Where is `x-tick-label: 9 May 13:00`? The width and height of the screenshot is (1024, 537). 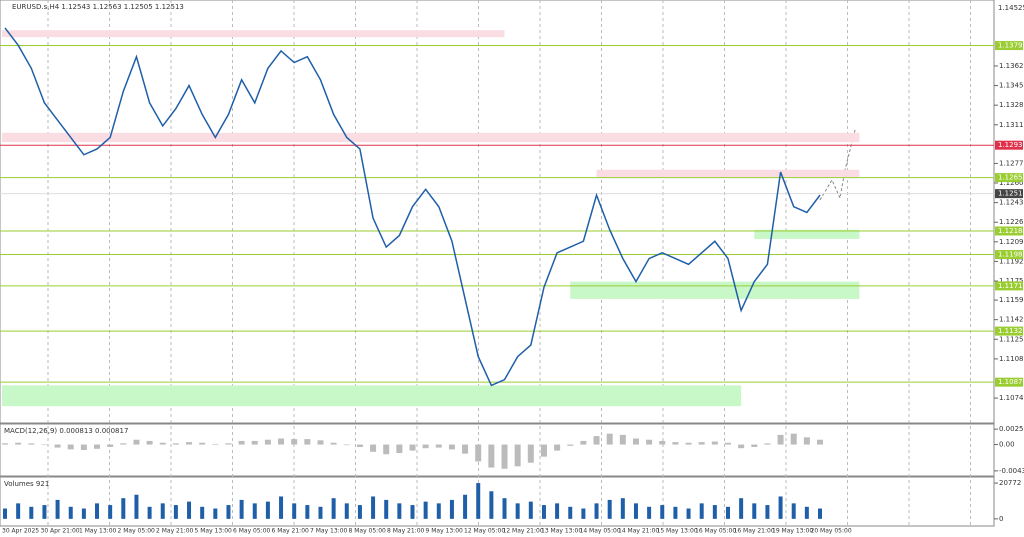
x-tick-label: 9 May 13:00 is located at coordinates (445, 531).